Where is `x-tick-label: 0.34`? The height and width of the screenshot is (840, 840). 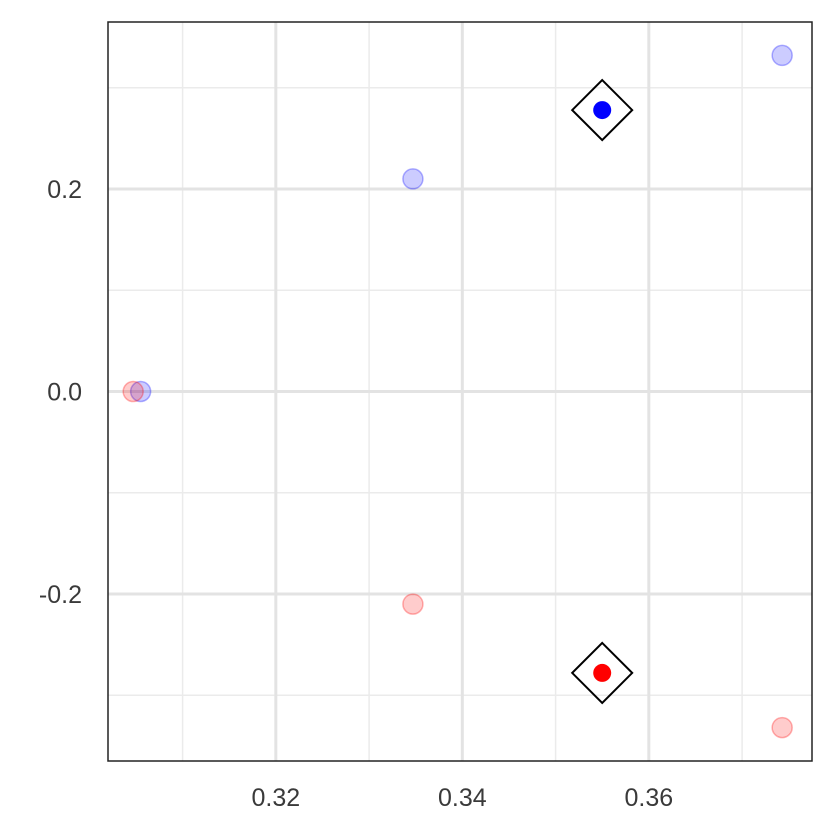 x-tick-label: 0.34 is located at coordinates (462, 798).